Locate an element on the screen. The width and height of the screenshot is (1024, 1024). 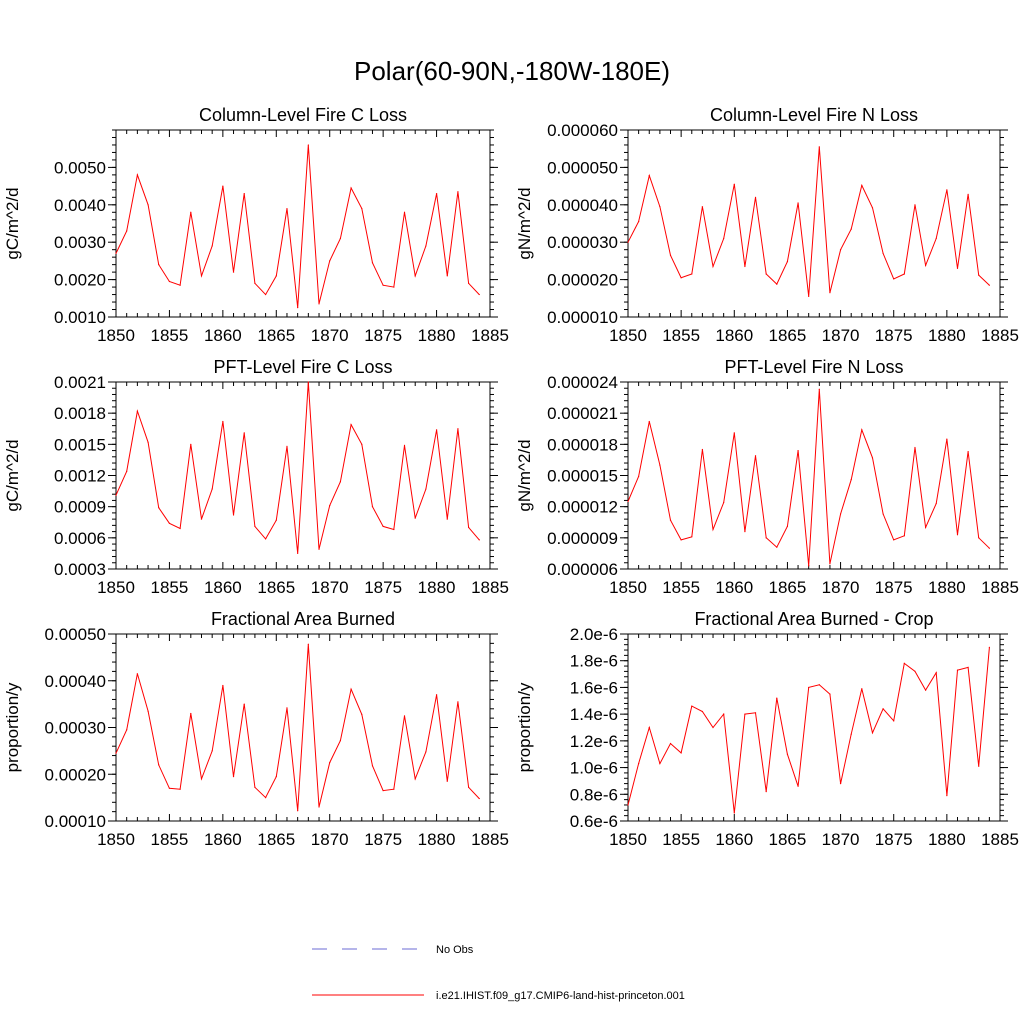
x-tick-label: 1870 is located at coordinates (841, 587).